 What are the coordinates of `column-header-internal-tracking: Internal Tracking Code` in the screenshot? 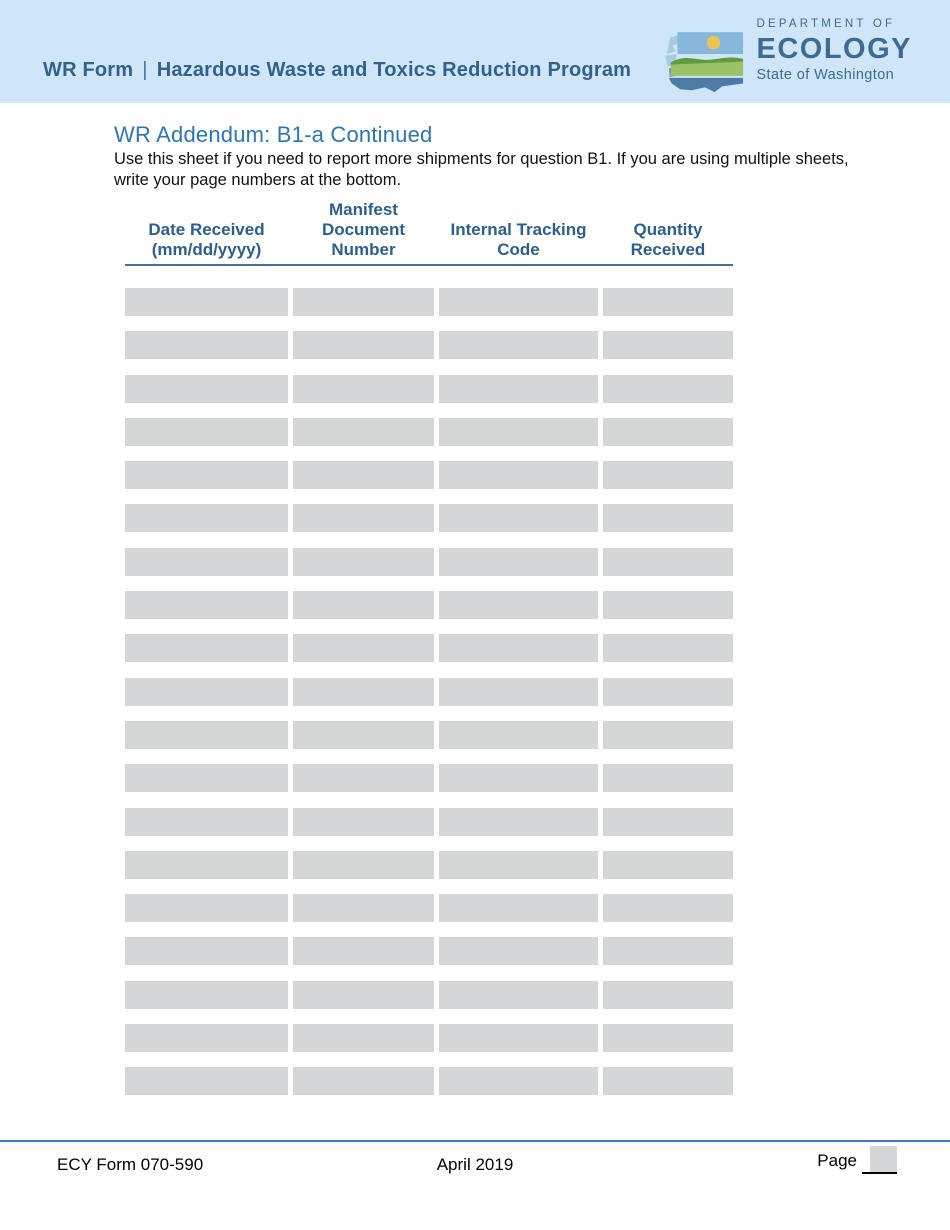 It's located at (518, 239).